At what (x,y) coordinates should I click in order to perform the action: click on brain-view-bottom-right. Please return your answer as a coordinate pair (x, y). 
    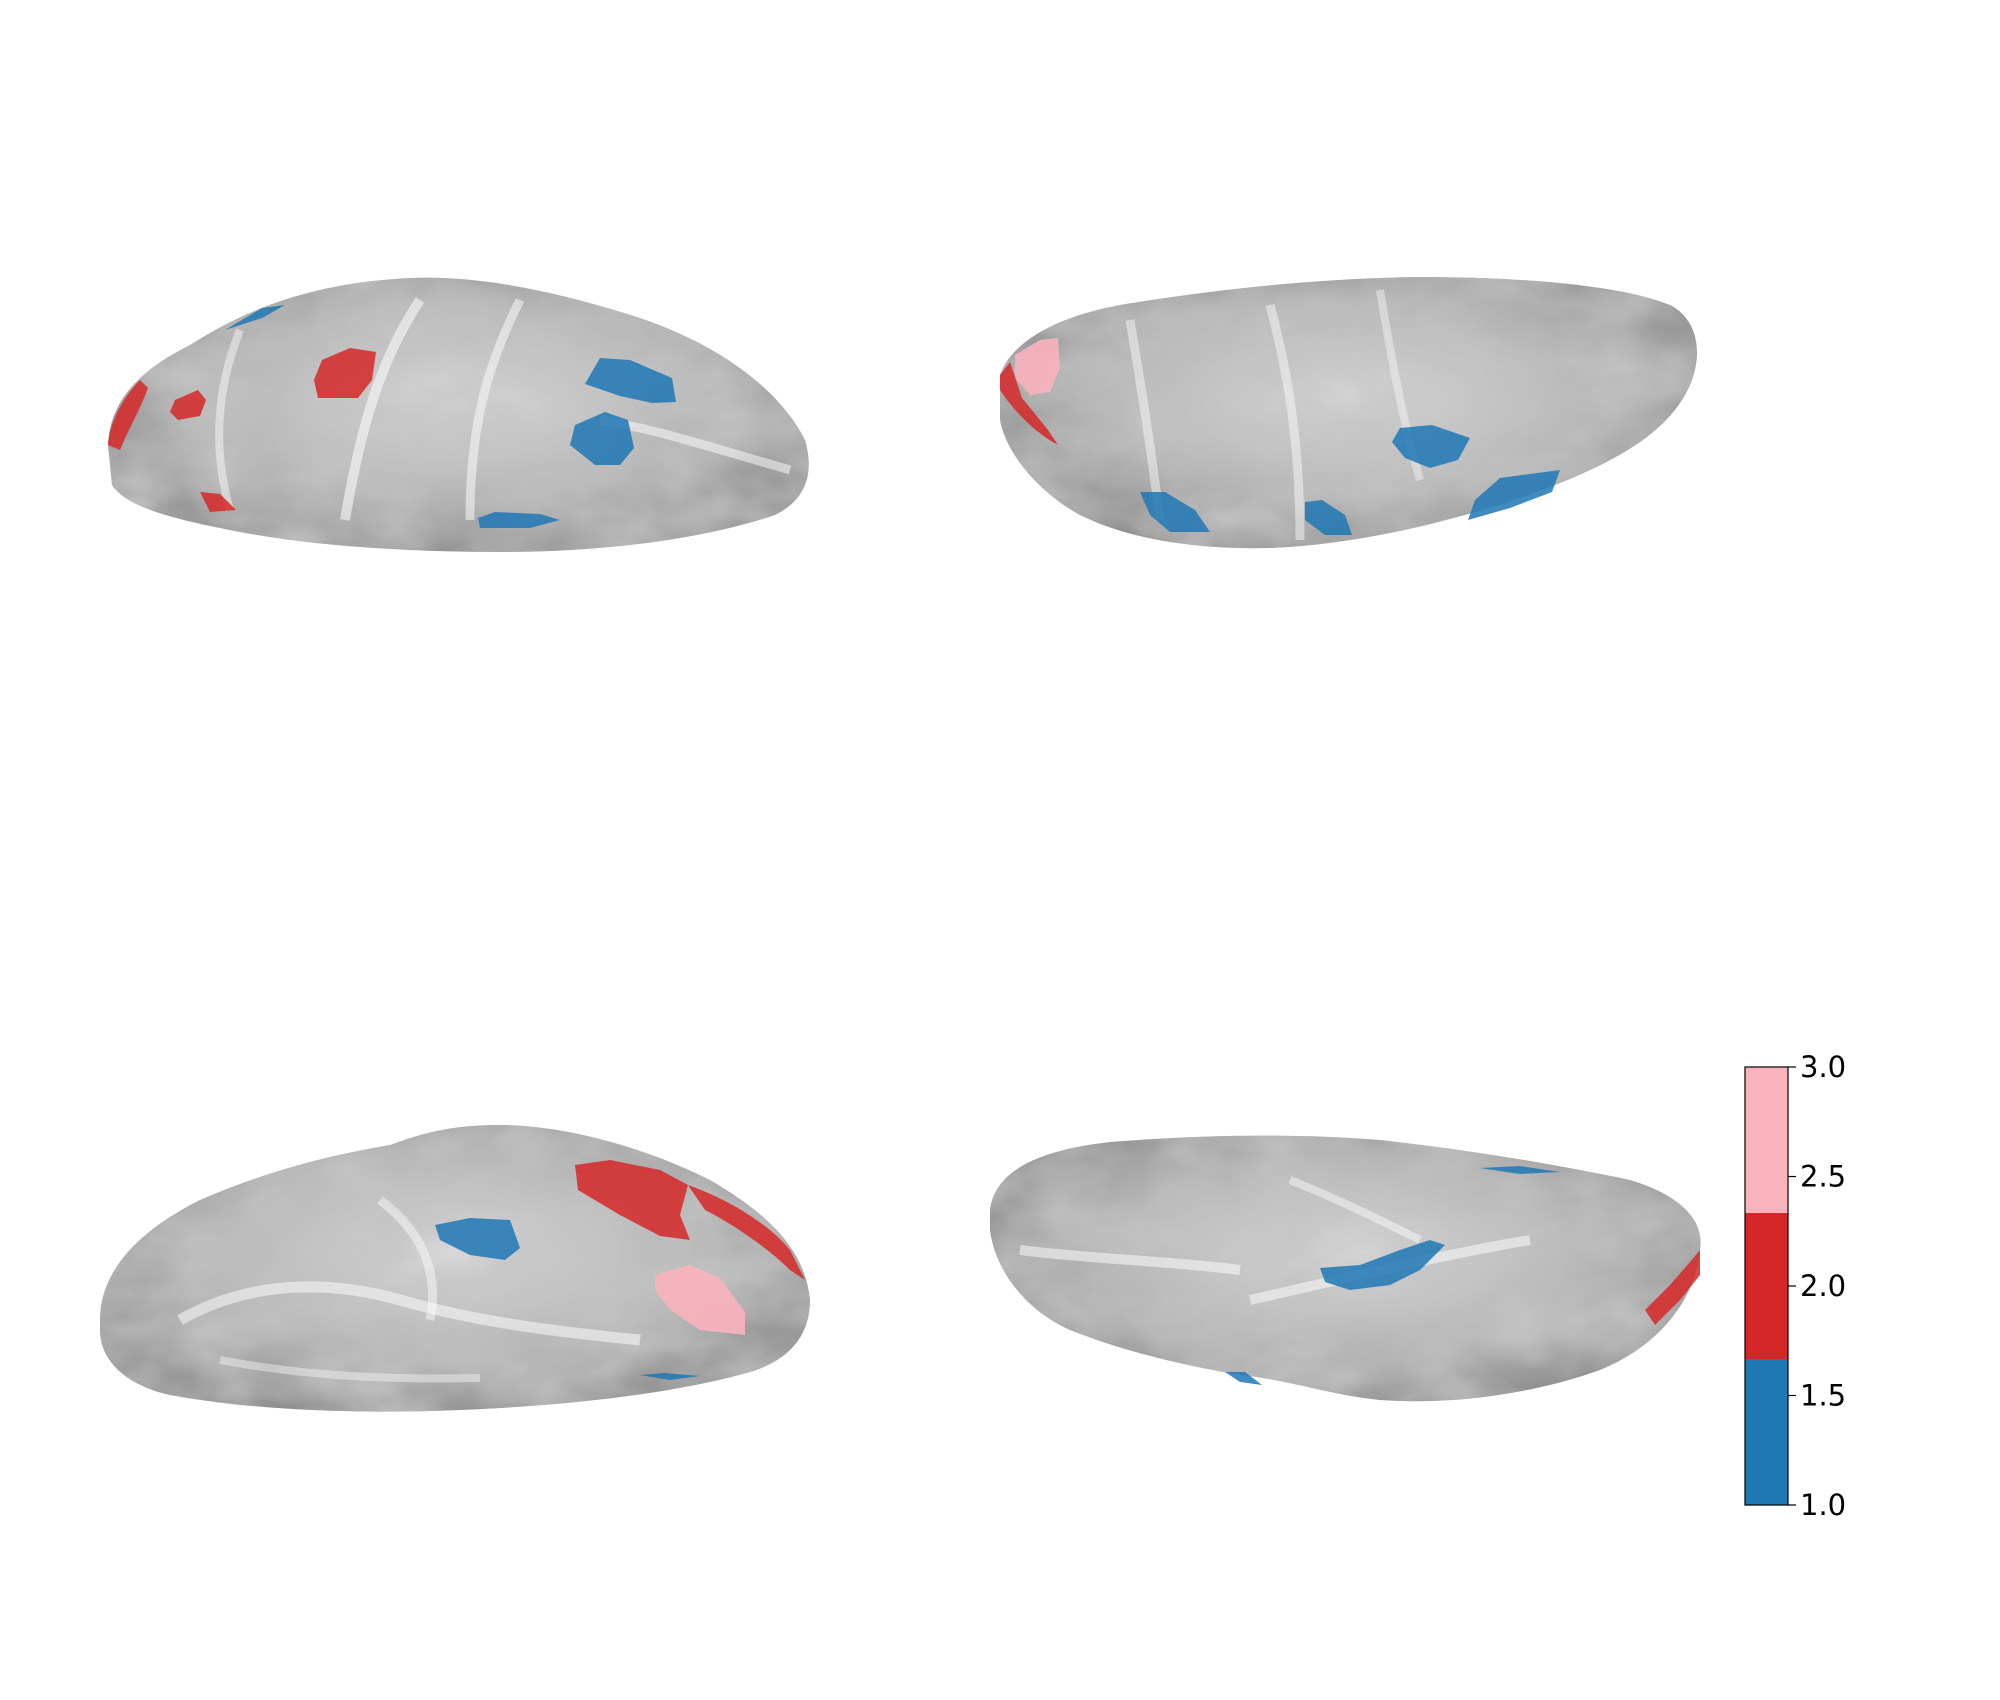
    Looking at the image, I should click on (1345, 1268).